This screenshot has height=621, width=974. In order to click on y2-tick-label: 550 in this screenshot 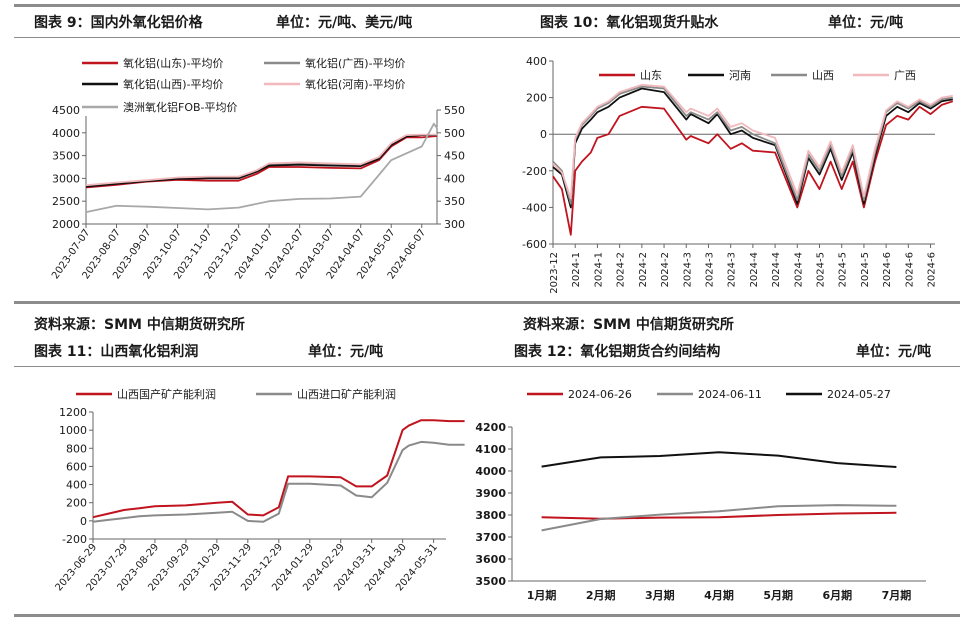, I will do `click(454, 110)`.